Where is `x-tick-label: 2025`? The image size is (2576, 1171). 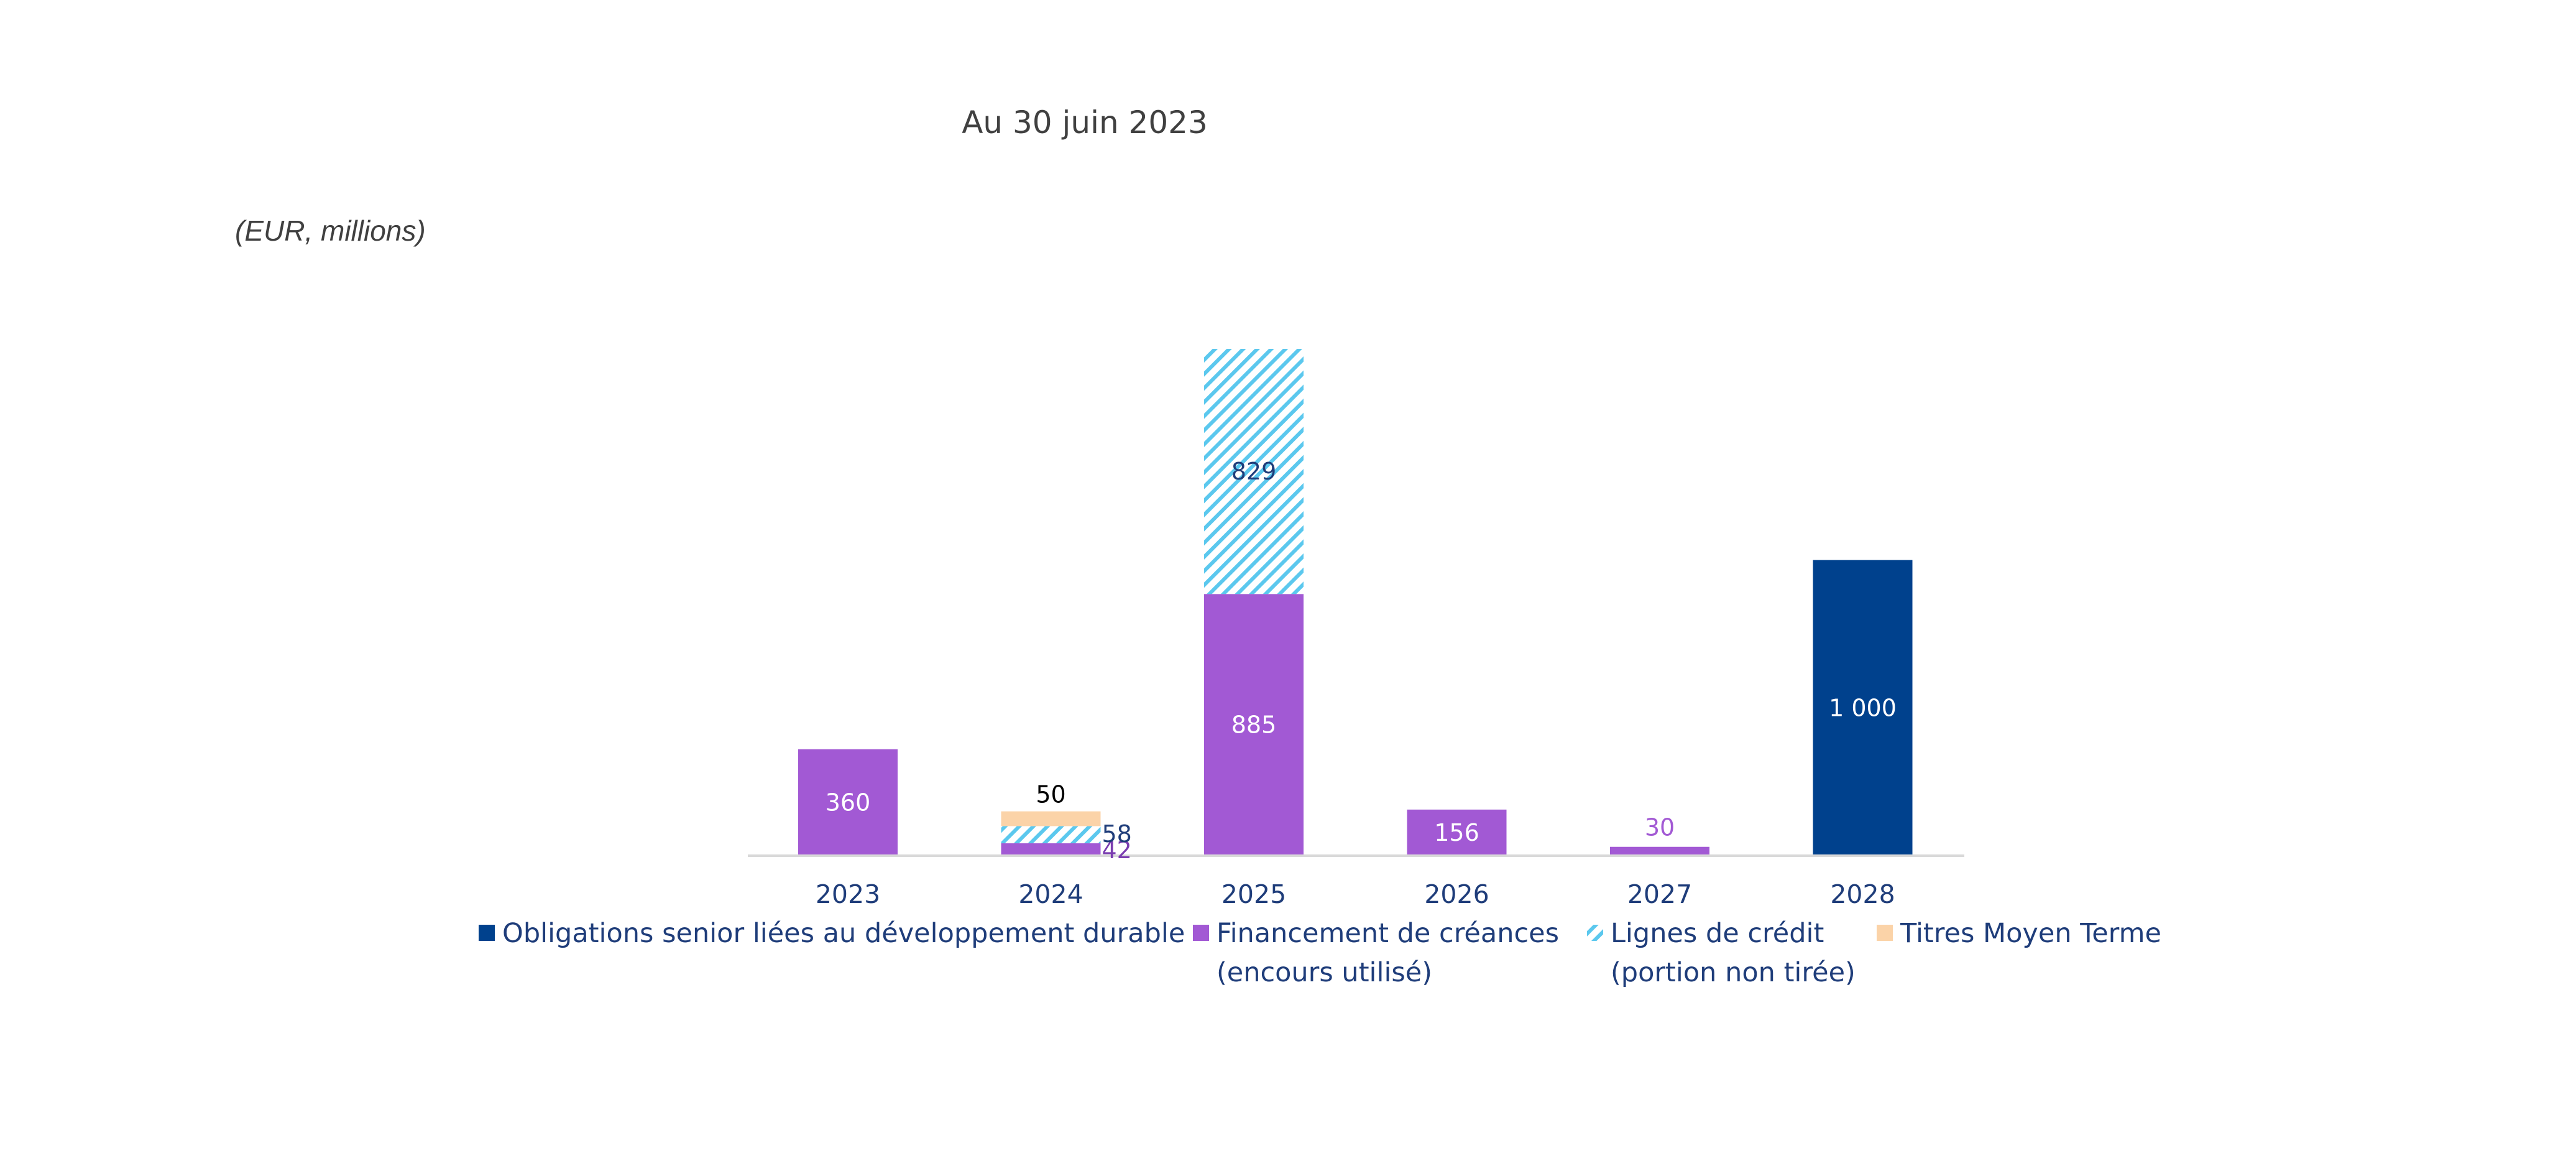 x-tick-label: 2025 is located at coordinates (1253, 894).